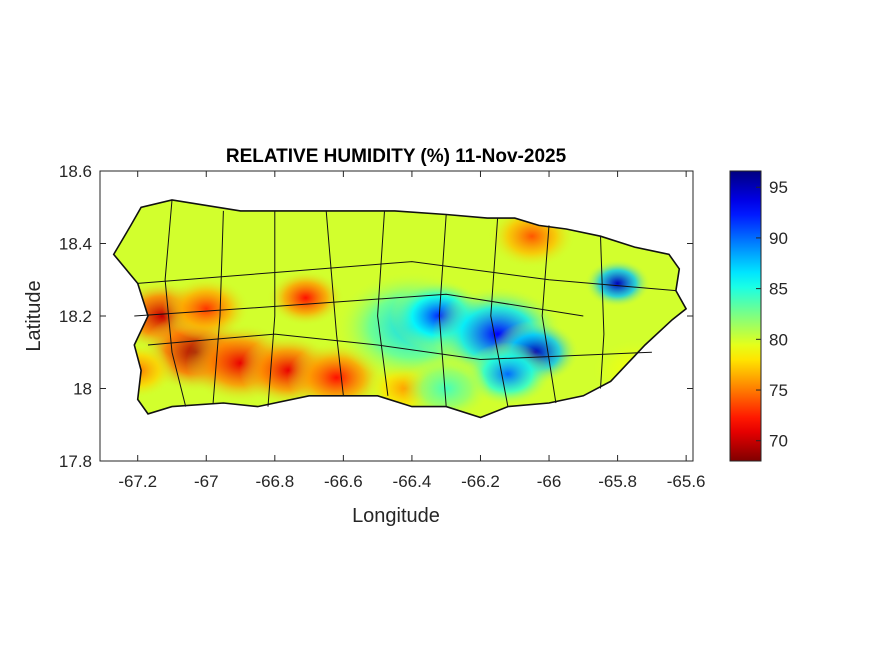 Image resolution: width=875 pixels, height=656 pixels. I want to click on x-tick-label: -66.4, so click(412, 481).